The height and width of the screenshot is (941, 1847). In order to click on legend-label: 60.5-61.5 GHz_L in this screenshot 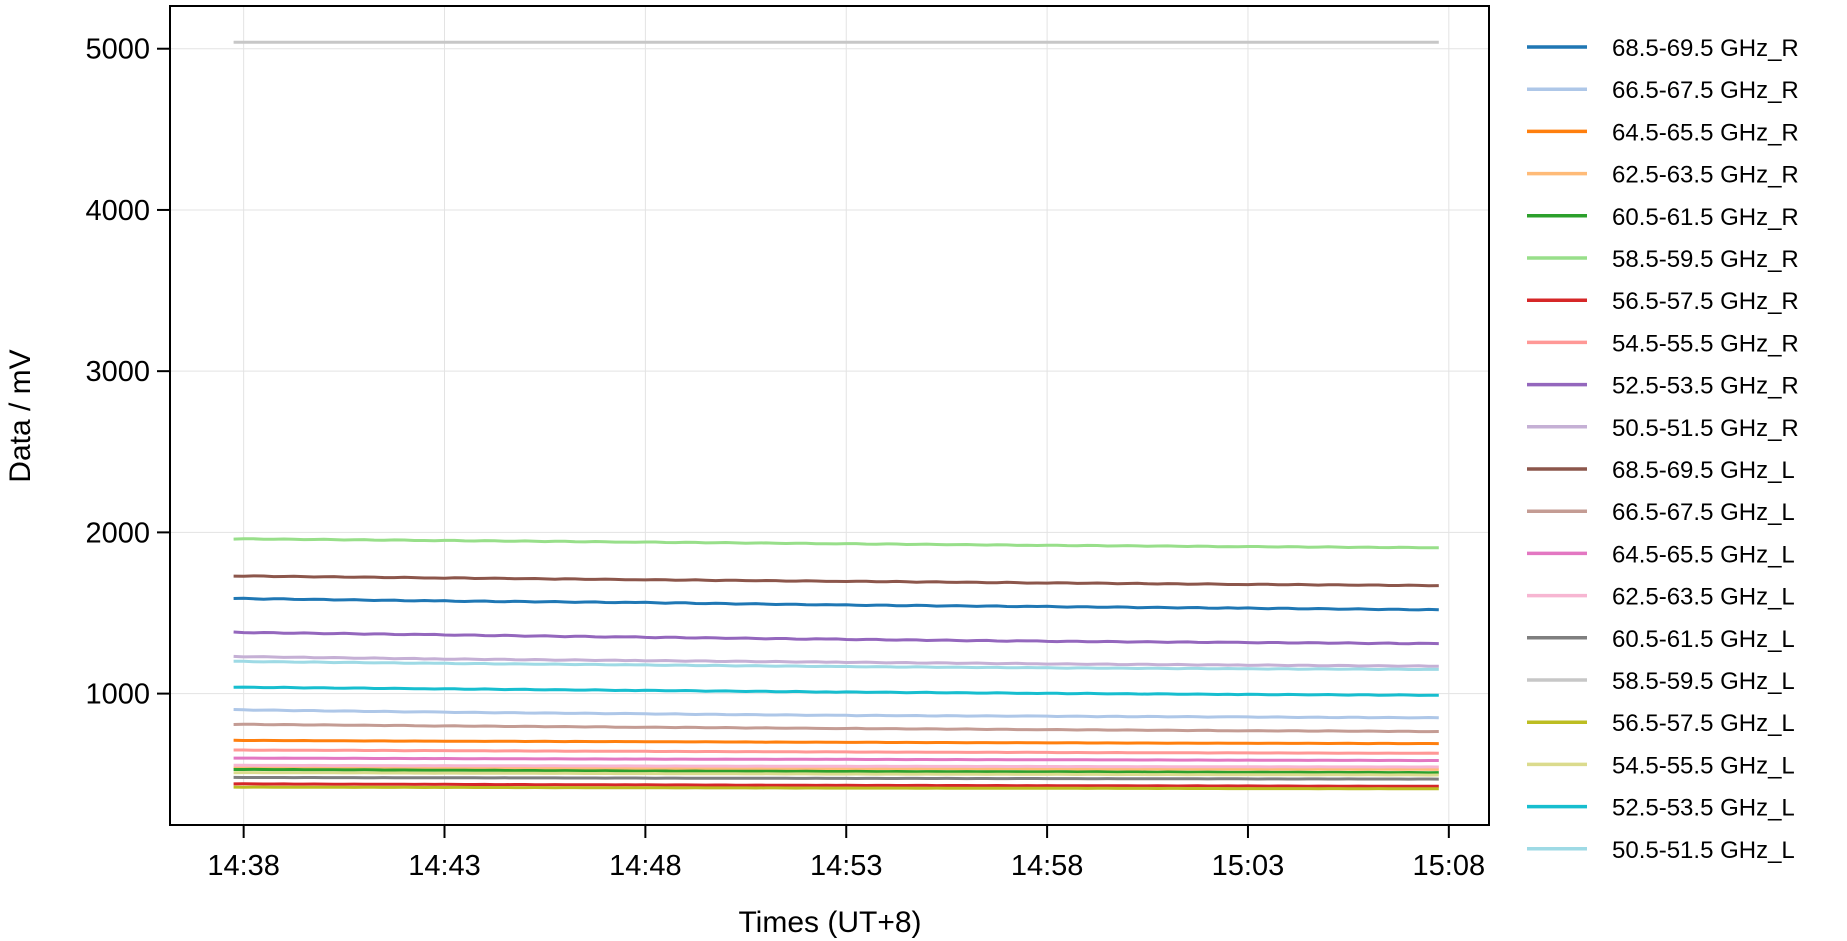, I will do `click(1703, 639)`.